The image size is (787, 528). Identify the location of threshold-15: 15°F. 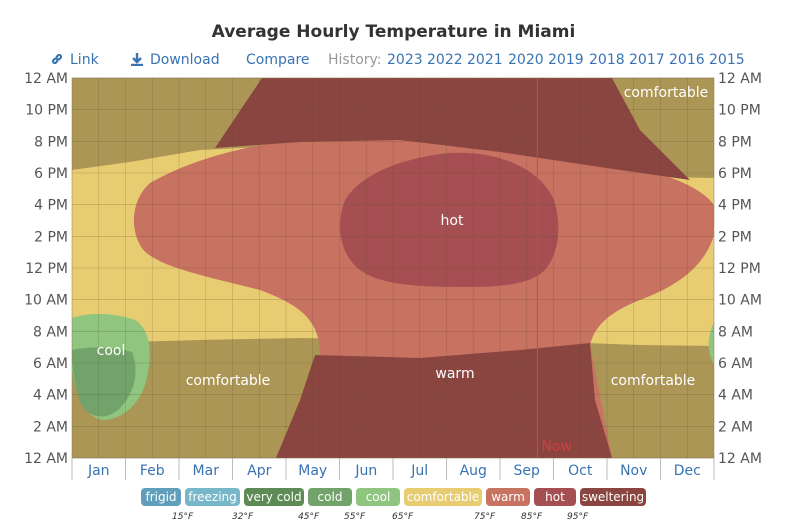
(183, 517).